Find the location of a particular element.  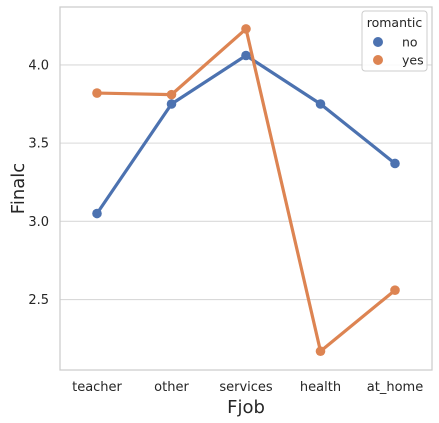

x-tick-label: other is located at coordinates (171, 387).